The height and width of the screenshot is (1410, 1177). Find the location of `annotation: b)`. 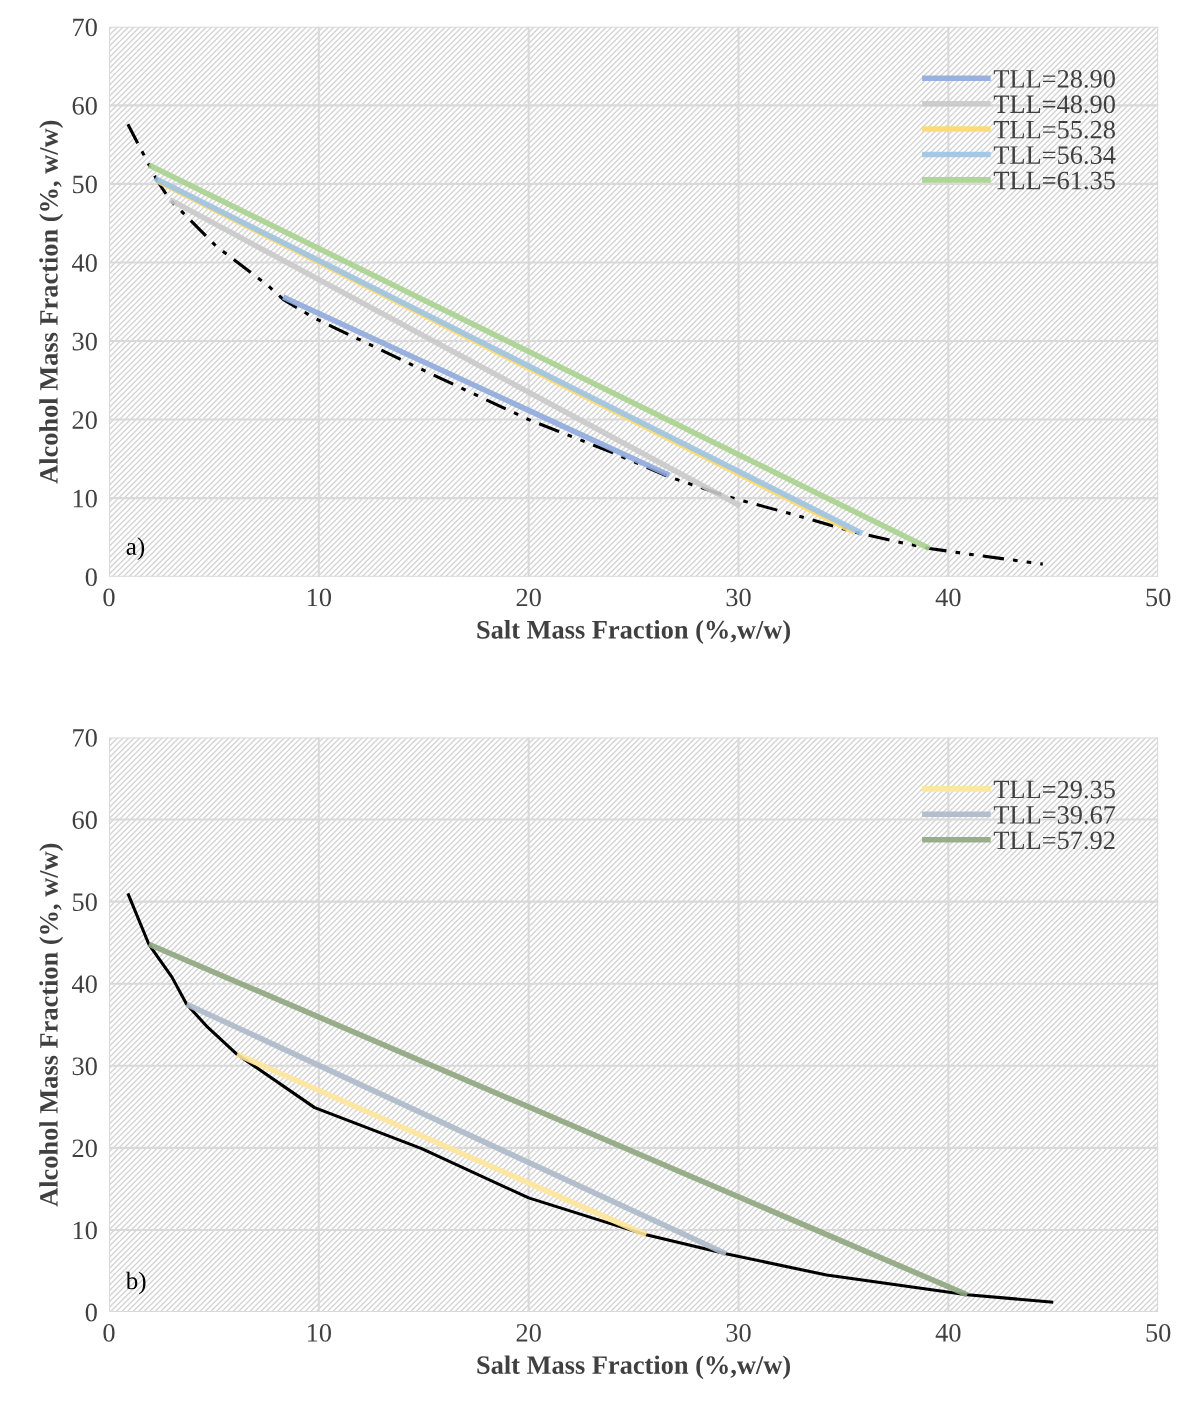

annotation: b) is located at coordinates (135, 1283).